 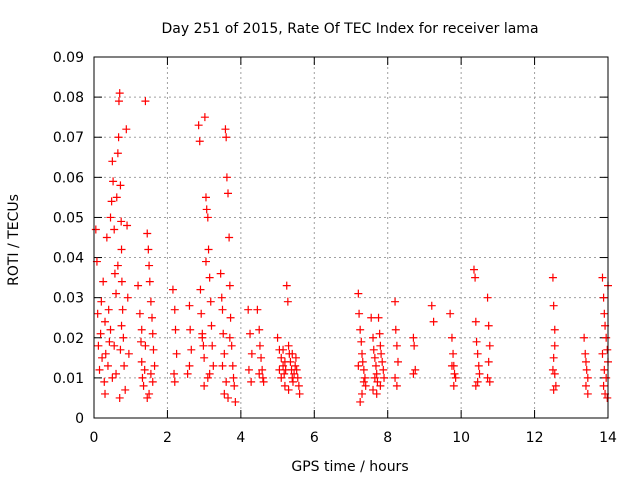 What do you see at coordinates (240, 438) in the screenshot?
I see `x-tick-label: 4` at bounding box center [240, 438].